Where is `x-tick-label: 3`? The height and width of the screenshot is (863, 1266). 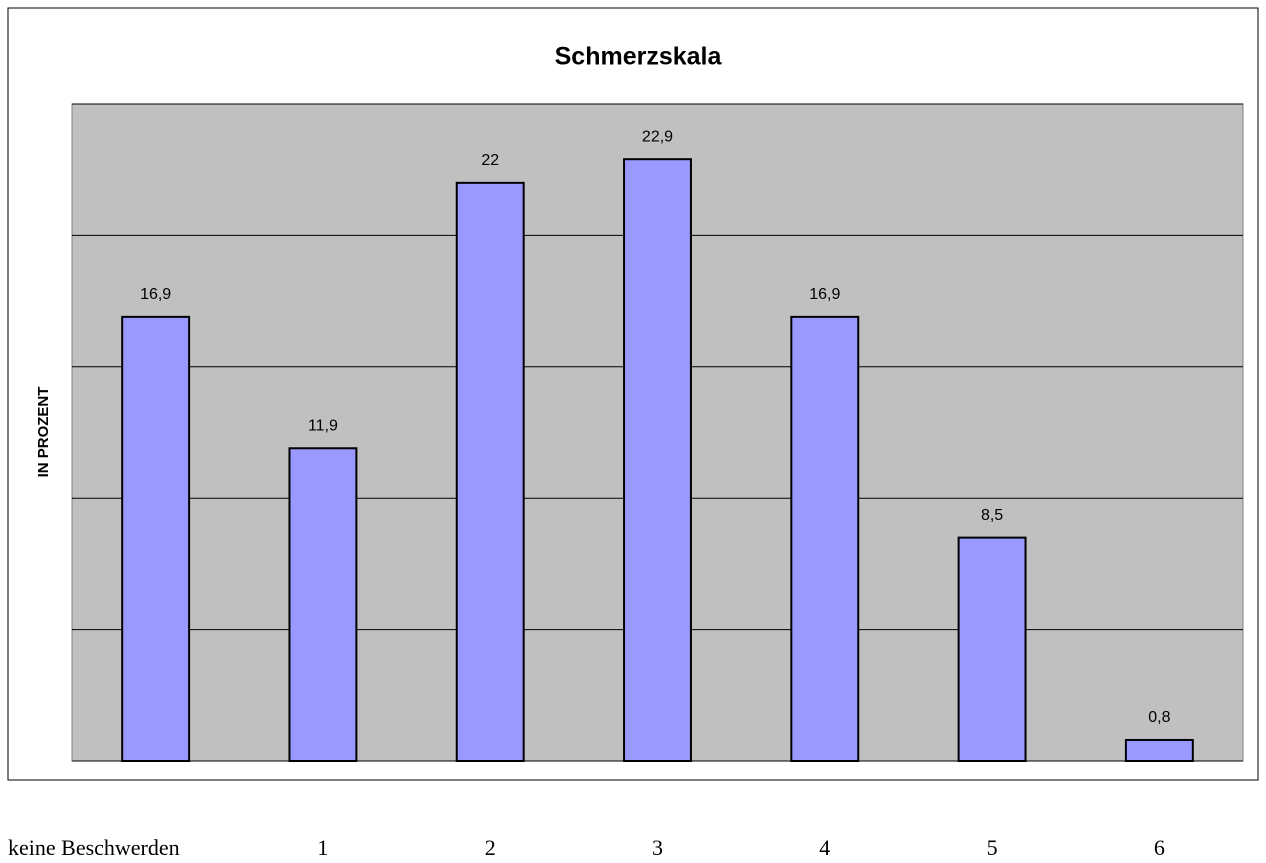 x-tick-label: 3 is located at coordinates (657, 847).